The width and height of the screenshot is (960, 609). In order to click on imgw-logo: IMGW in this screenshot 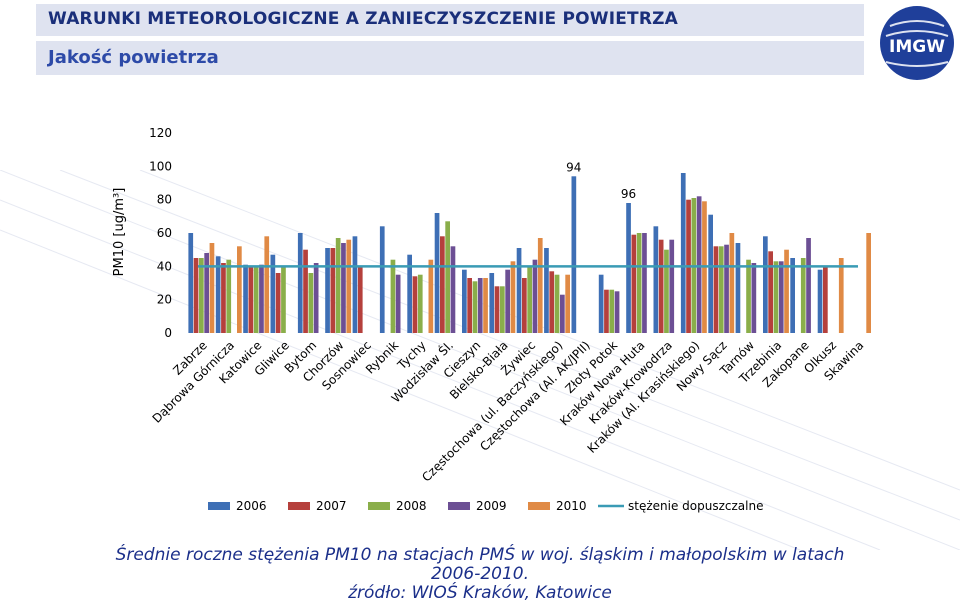, I will do `click(917, 43)`.